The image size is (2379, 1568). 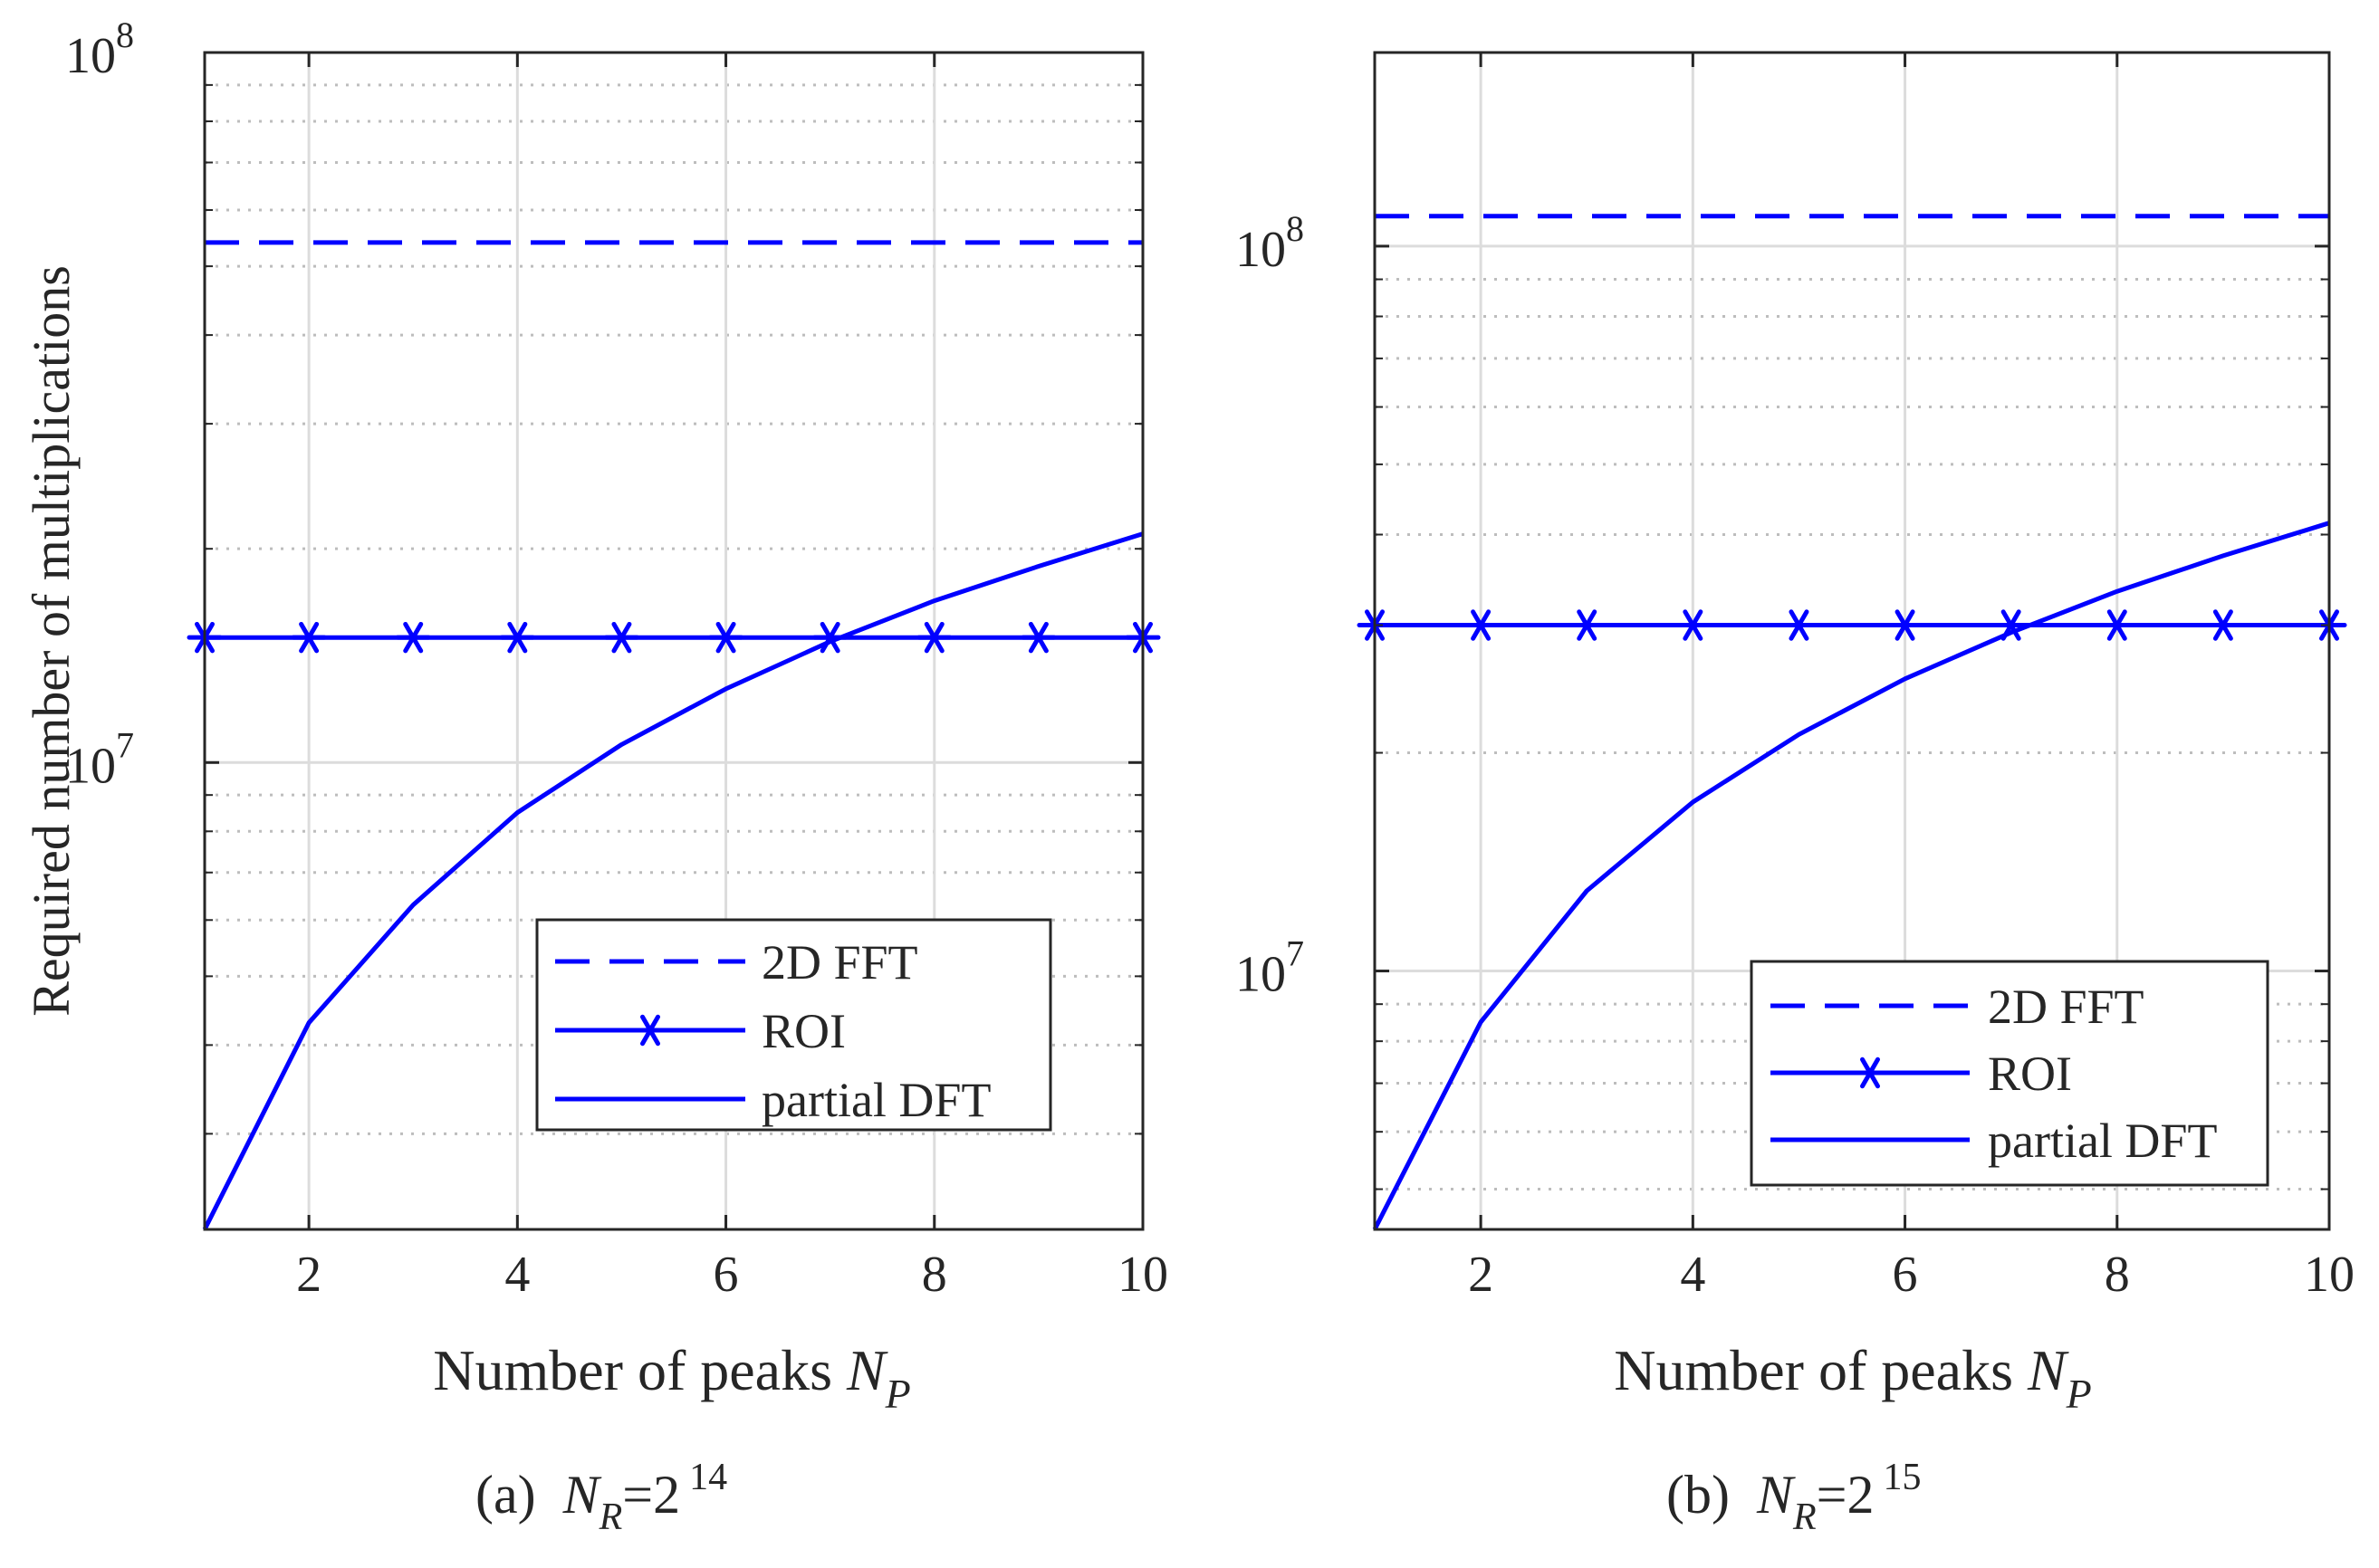 I want to click on panel-a-legend-box, so click(x=793, y=1025).